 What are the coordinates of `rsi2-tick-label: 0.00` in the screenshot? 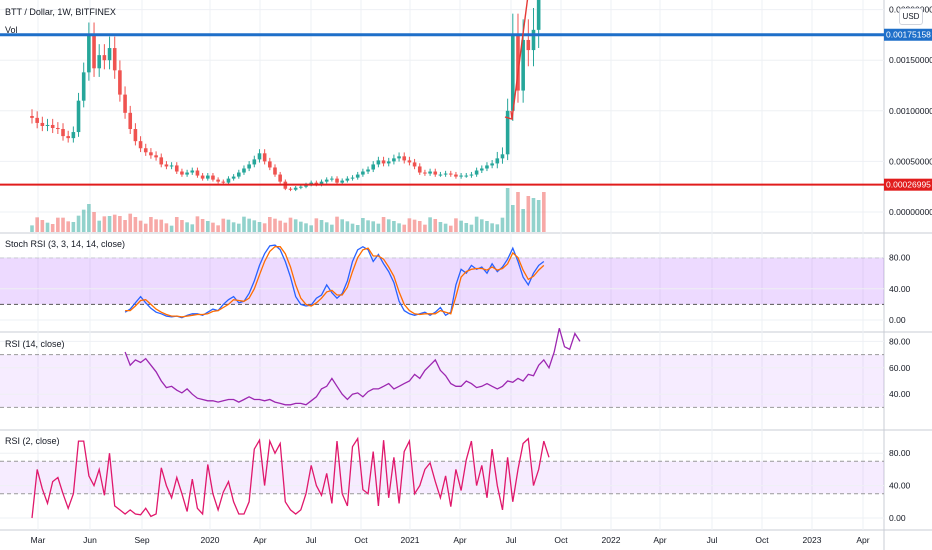 It's located at (897, 518).